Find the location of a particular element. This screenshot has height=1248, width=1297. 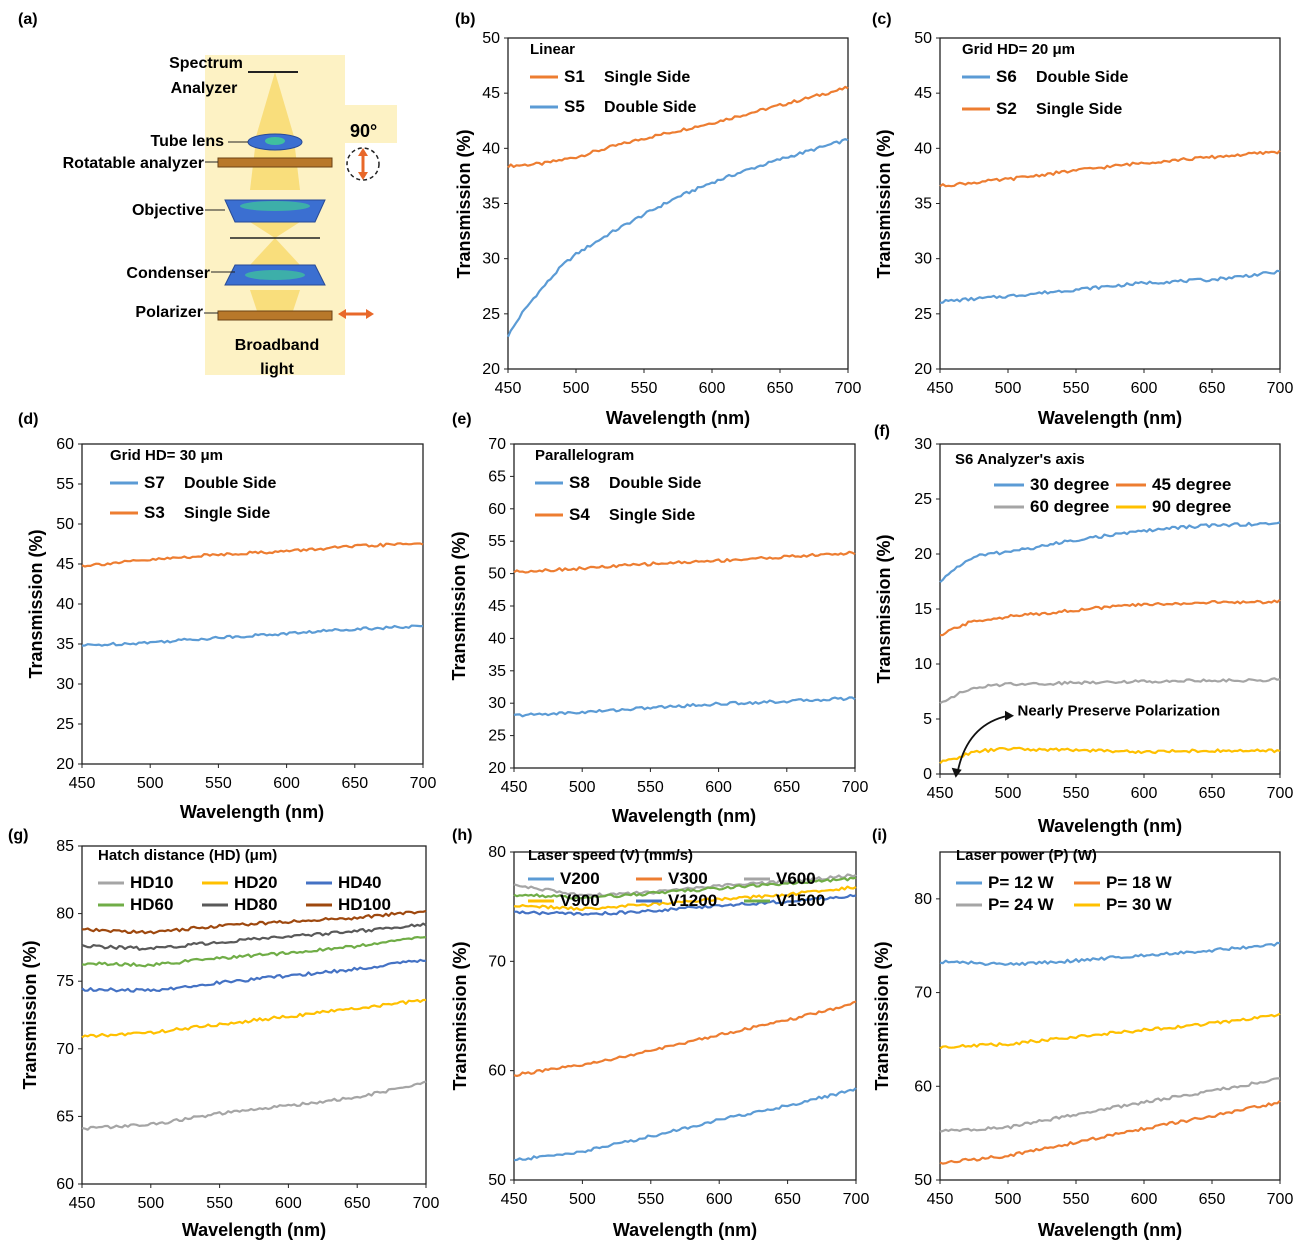

legend-label: HD20 is located at coordinates (255, 882).